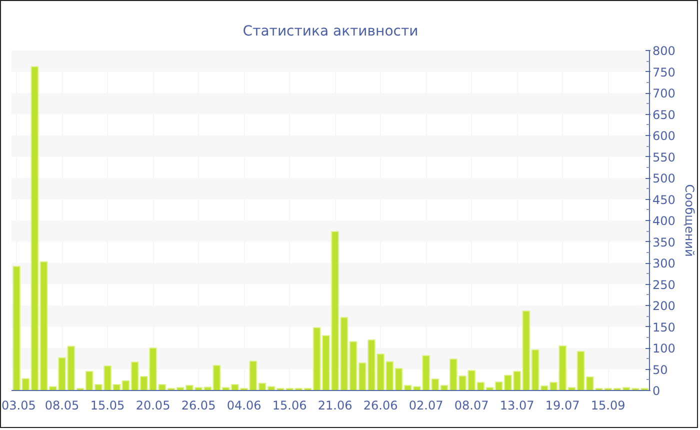 The image size is (700, 430). Describe the element at coordinates (380, 405) in the screenshot. I see `x-tick-label: 26.06` at that location.